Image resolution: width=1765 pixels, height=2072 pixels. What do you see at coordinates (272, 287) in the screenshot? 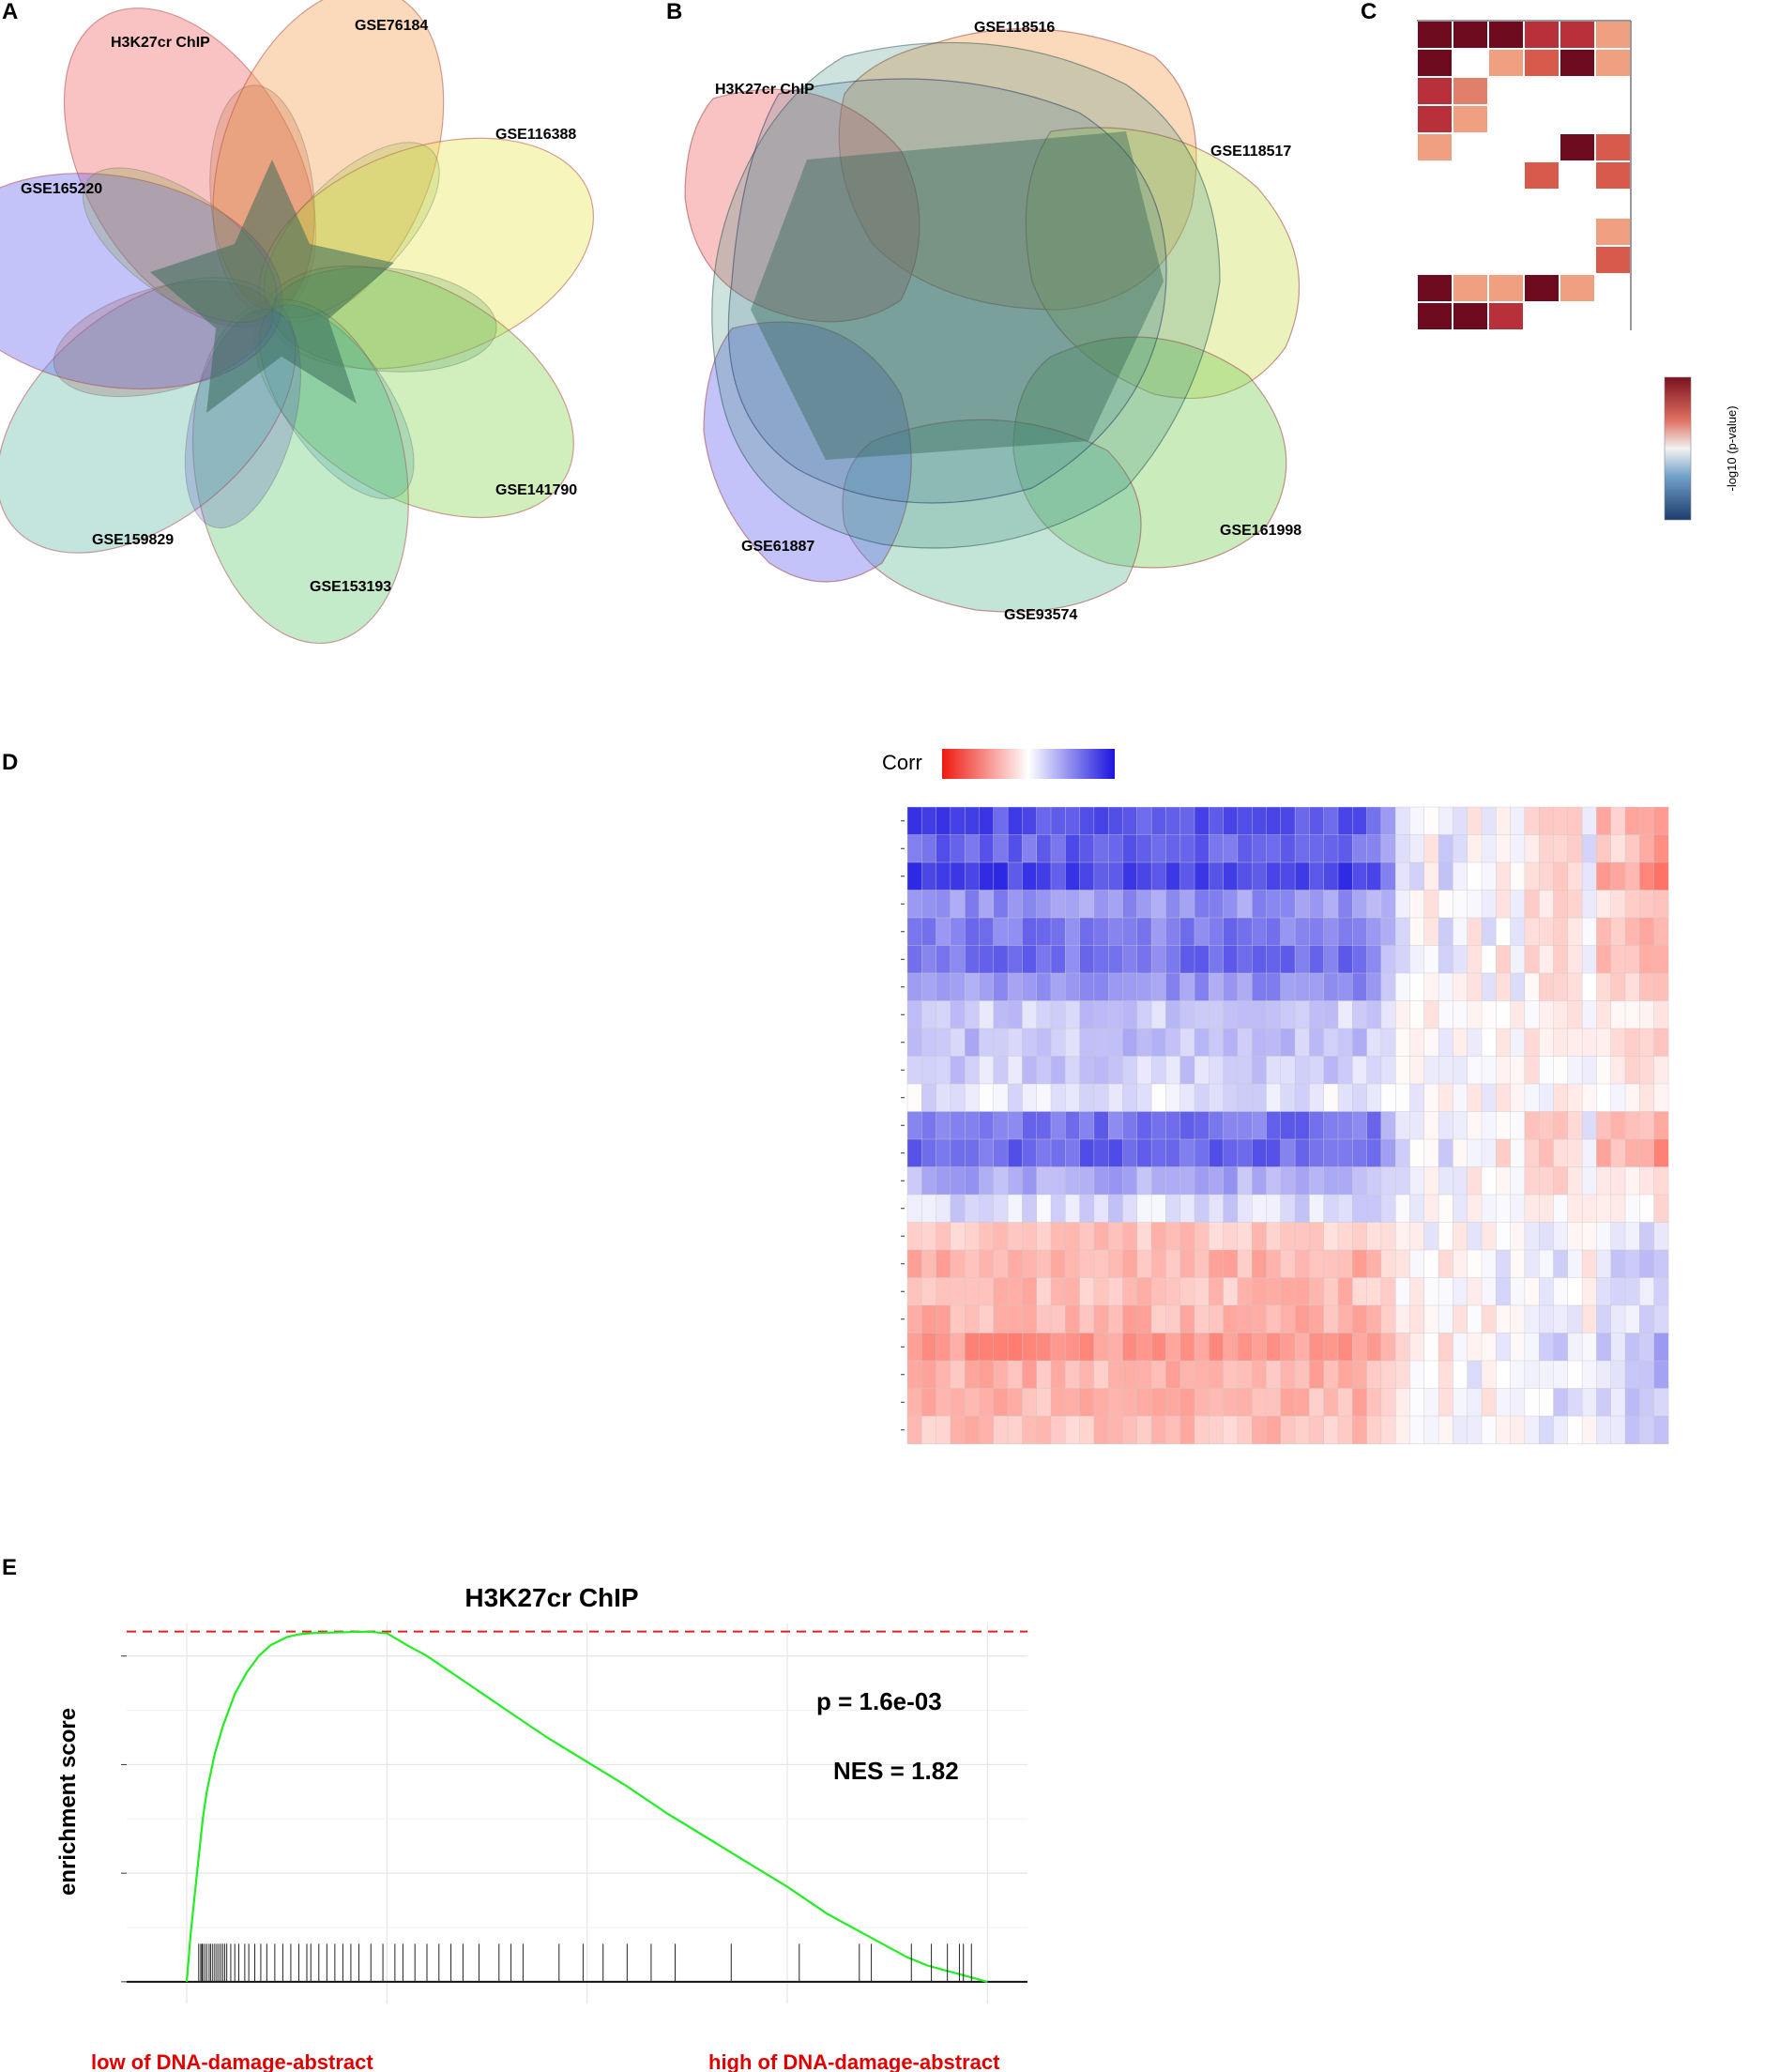
I see `venn-a-center` at bounding box center [272, 287].